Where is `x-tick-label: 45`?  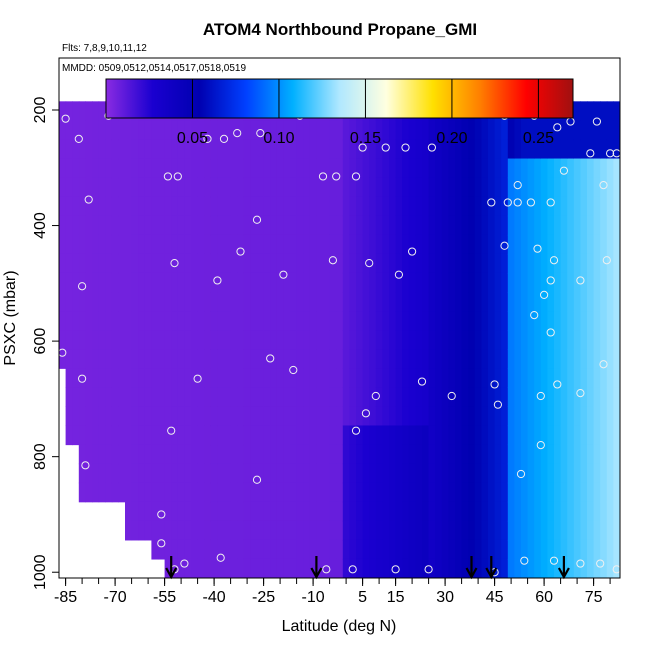 x-tick-label: 45 is located at coordinates (495, 597).